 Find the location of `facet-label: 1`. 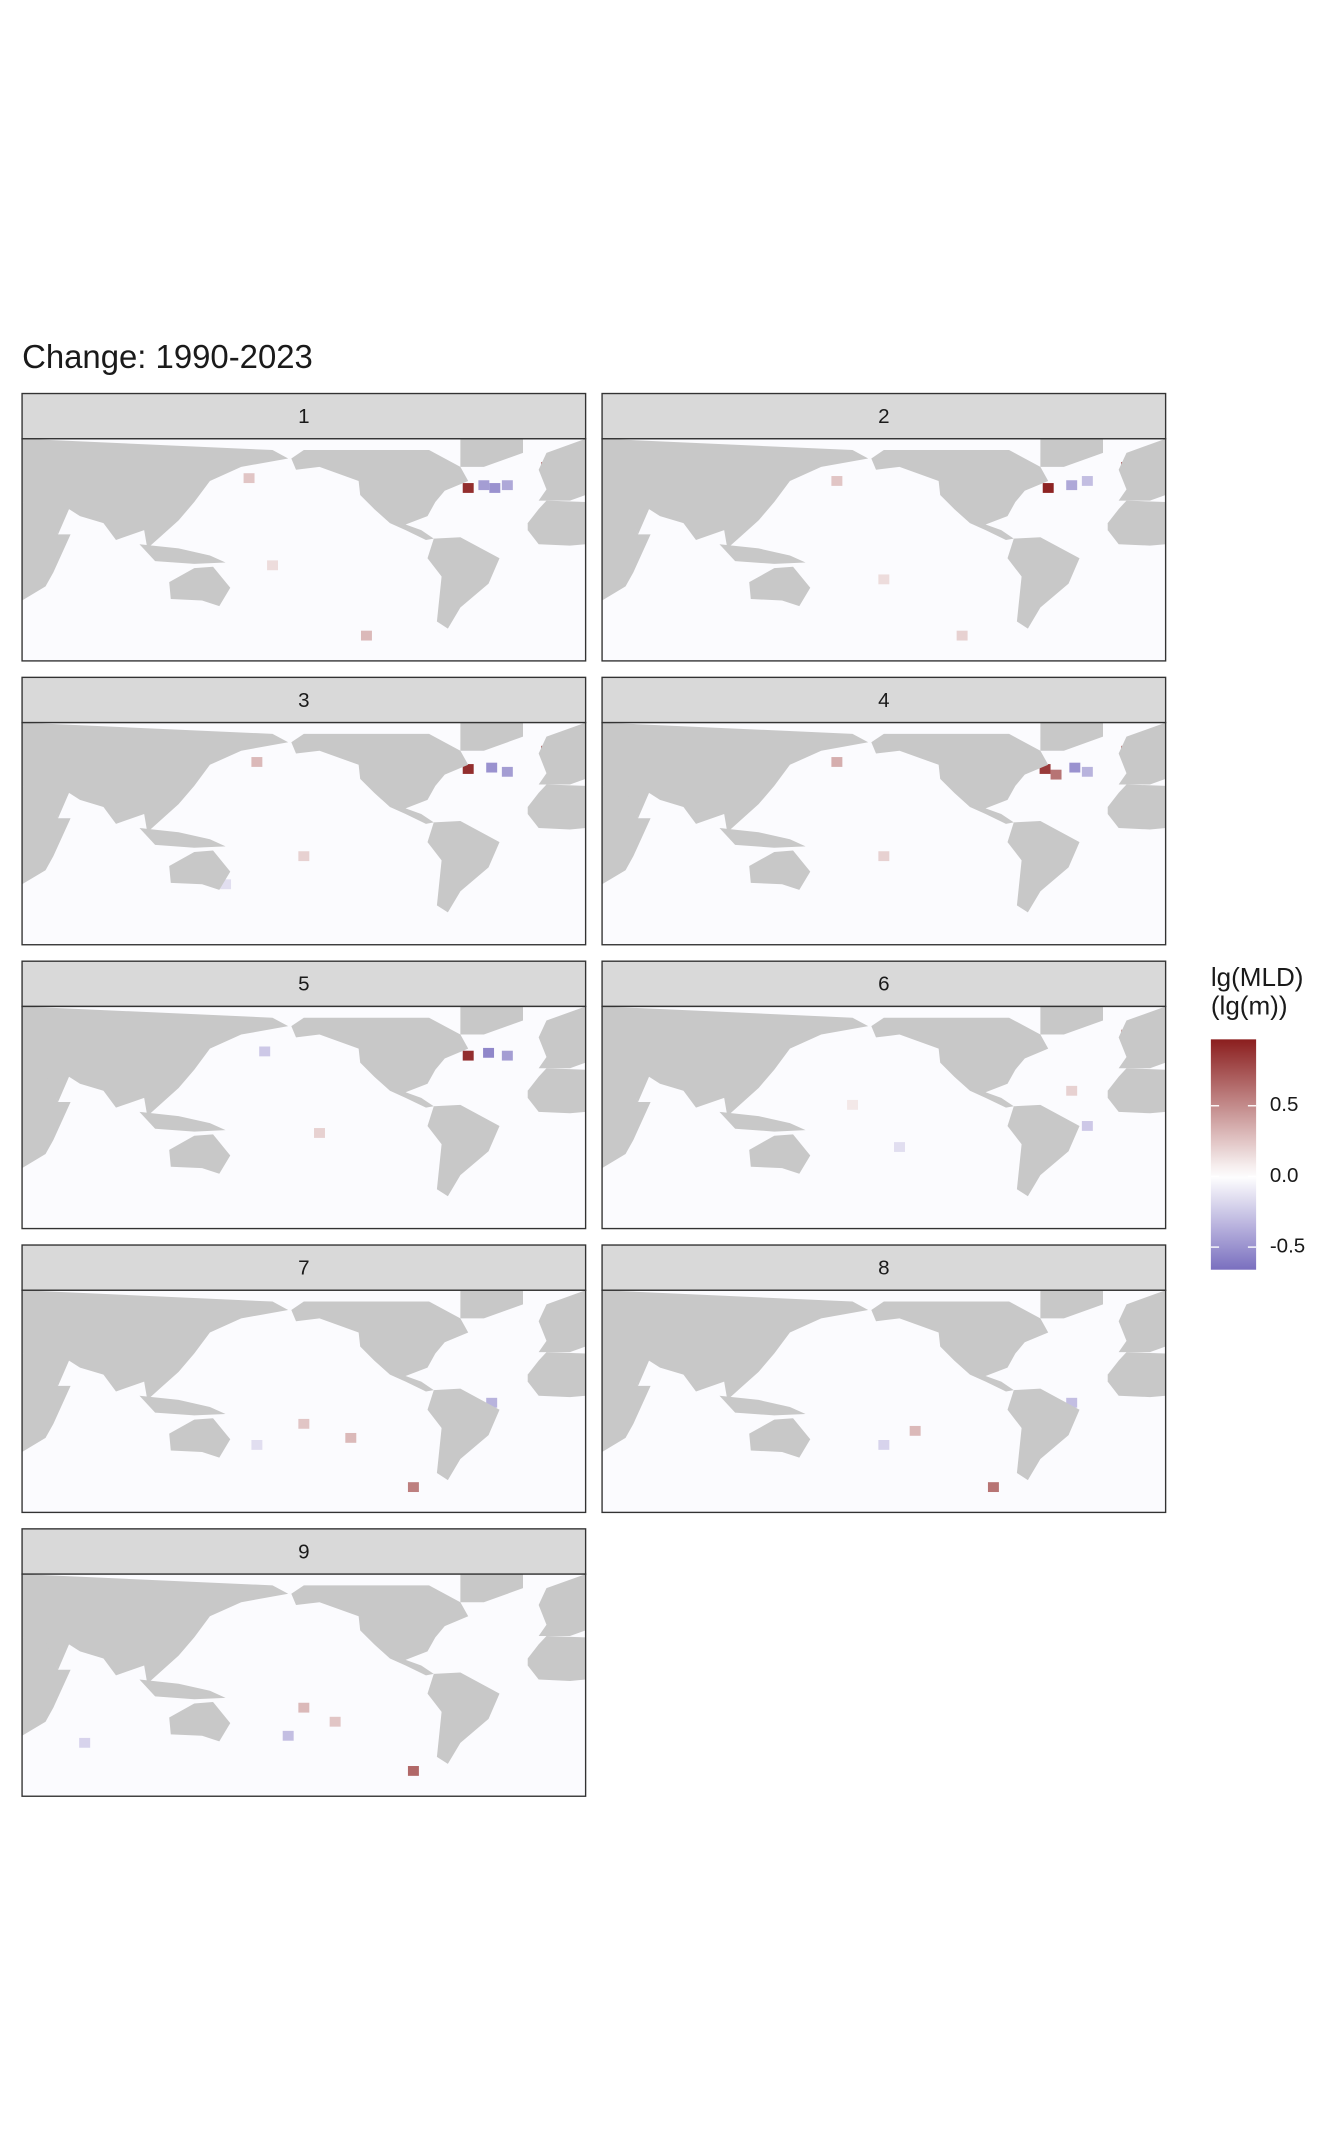

facet-label: 1 is located at coordinates (303, 416).